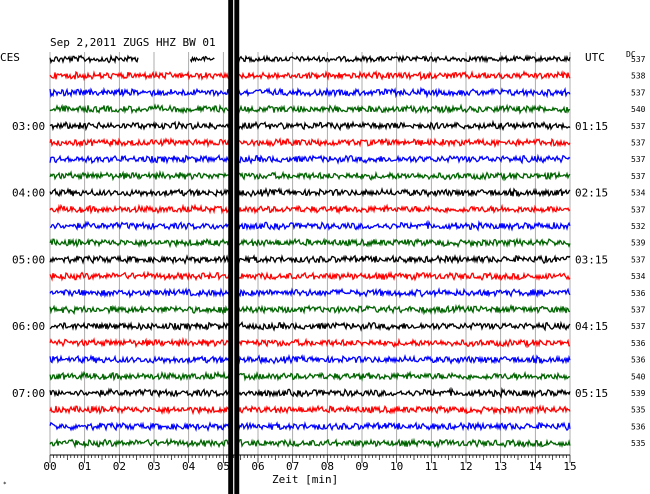 The image size is (650, 494). What do you see at coordinates (28, 126) in the screenshot?
I see `left-hour-label-0: 03:00` at bounding box center [28, 126].